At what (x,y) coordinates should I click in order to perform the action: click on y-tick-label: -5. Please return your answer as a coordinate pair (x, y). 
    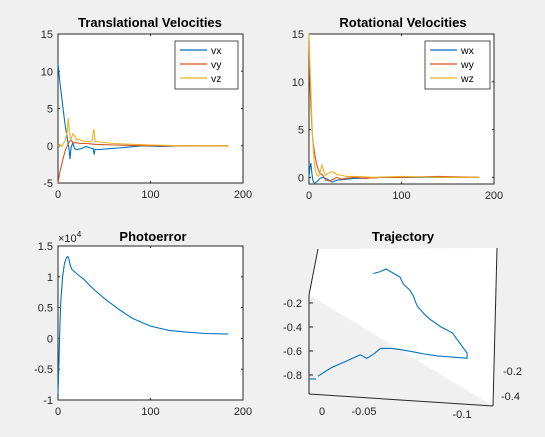
    Looking at the image, I should click on (48, 184).